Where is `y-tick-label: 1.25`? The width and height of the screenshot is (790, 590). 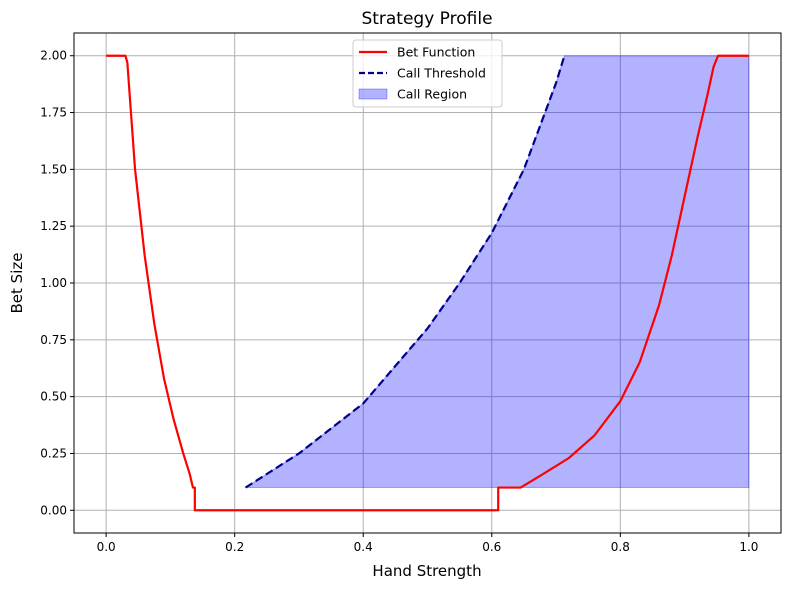
y-tick-label: 1.25 is located at coordinates (53, 226).